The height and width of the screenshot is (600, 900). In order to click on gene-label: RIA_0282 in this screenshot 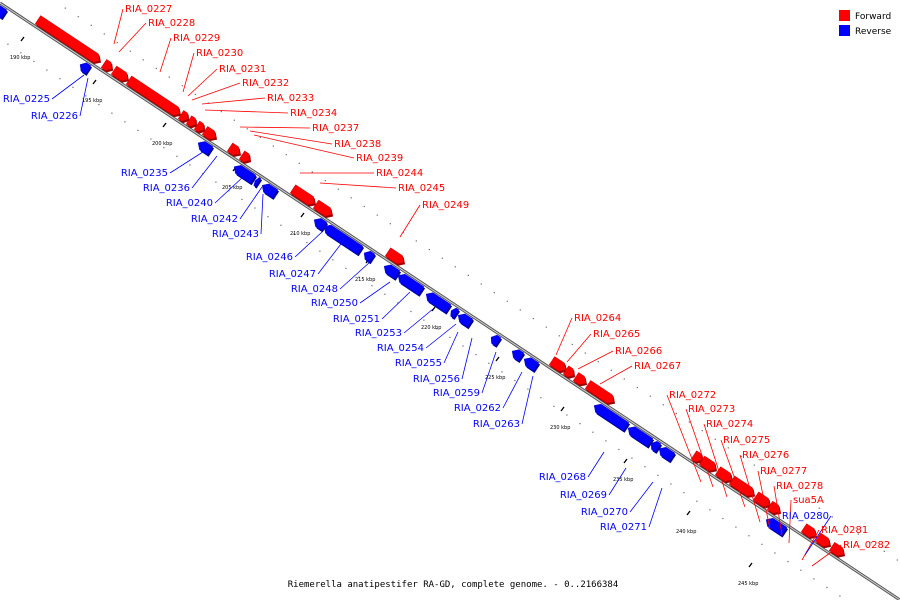, I will do `click(866, 545)`.